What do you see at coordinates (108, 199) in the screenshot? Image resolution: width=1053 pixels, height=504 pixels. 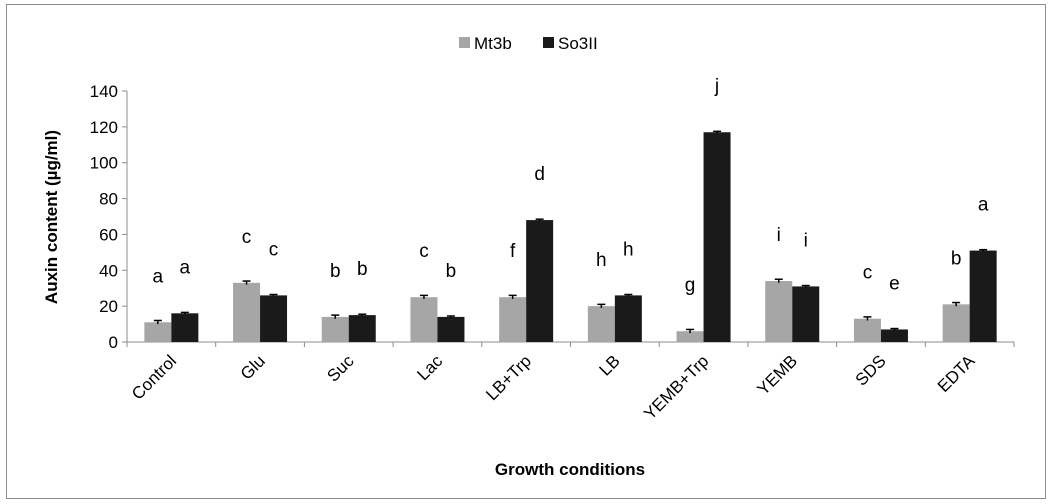 I see `y-tick-label: 80` at bounding box center [108, 199].